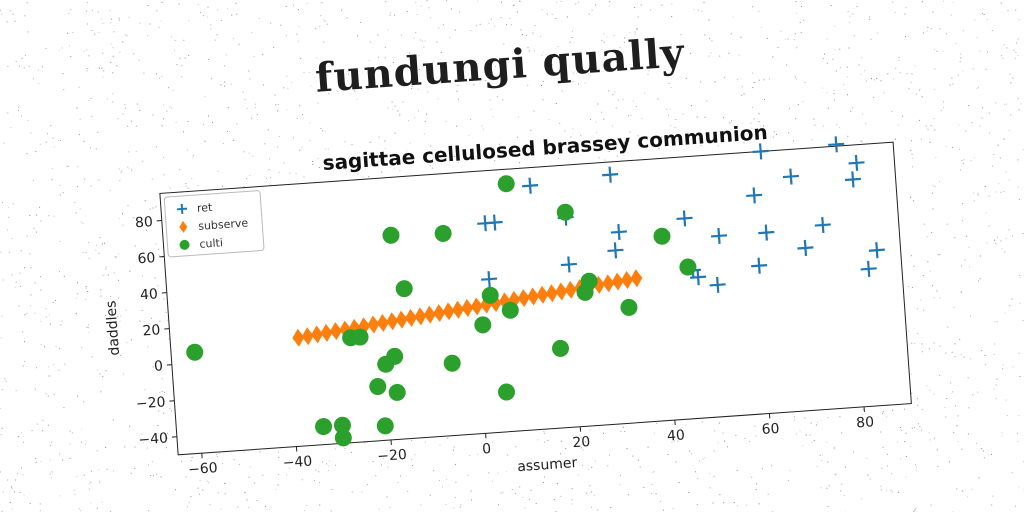  Describe the element at coordinates (158, 366) in the screenshot. I see `y-tick-label: 0` at that location.